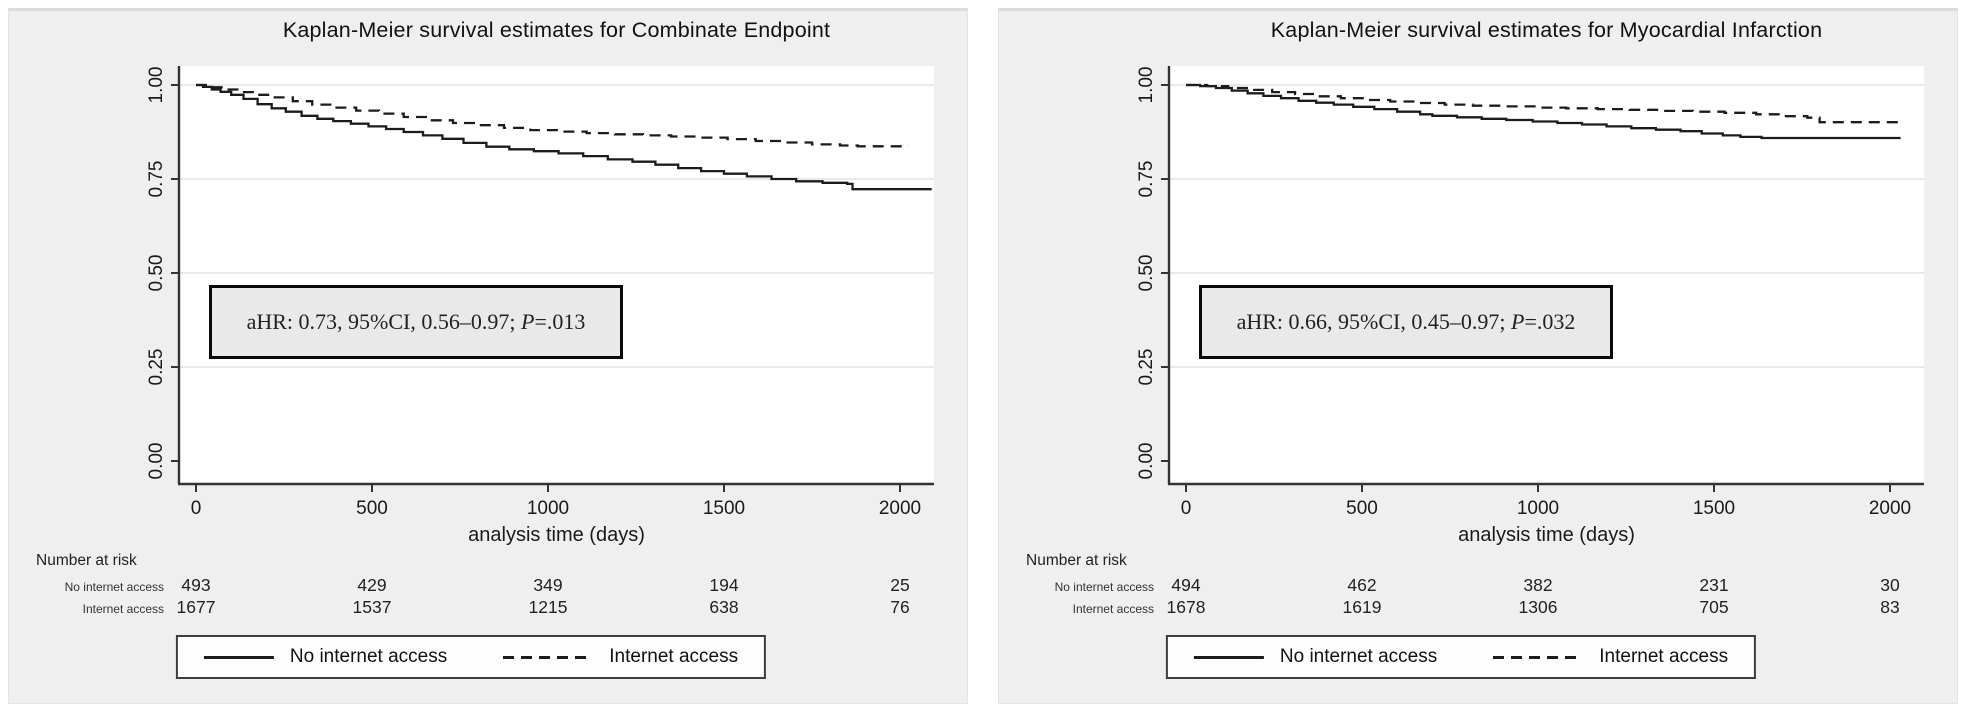 The height and width of the screenshot is (712, 1975). What do you see at coordinates (1479, 607) in the screenshot?
I see `risk-values-internet: 1678 1619 1306 705 83` at bounding box center [1479, 607].